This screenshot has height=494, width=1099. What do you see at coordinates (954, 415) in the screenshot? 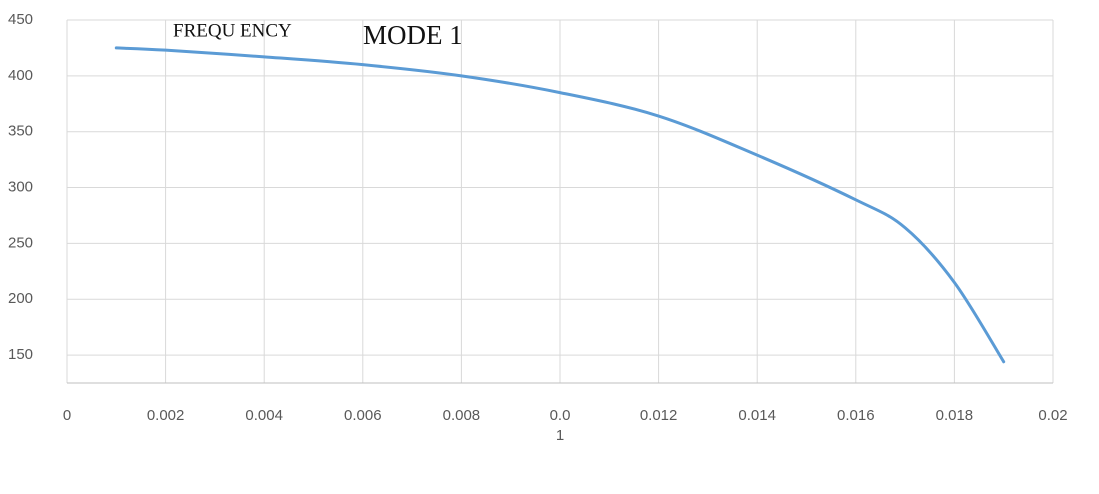
I see `x-tick-label: 0.018` at bounding box center [954, 415].